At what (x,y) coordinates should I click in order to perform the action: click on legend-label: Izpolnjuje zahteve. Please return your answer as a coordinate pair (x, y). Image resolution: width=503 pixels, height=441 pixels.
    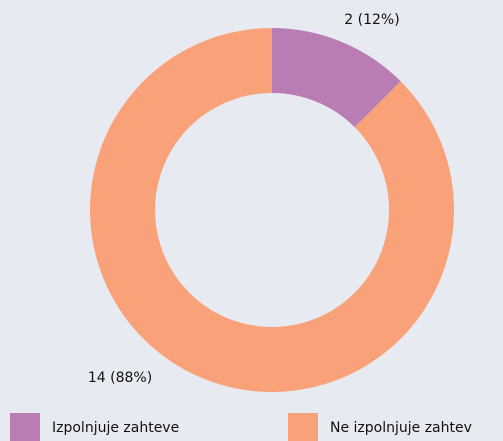
    Looking at the image, I should click on (115, 428).